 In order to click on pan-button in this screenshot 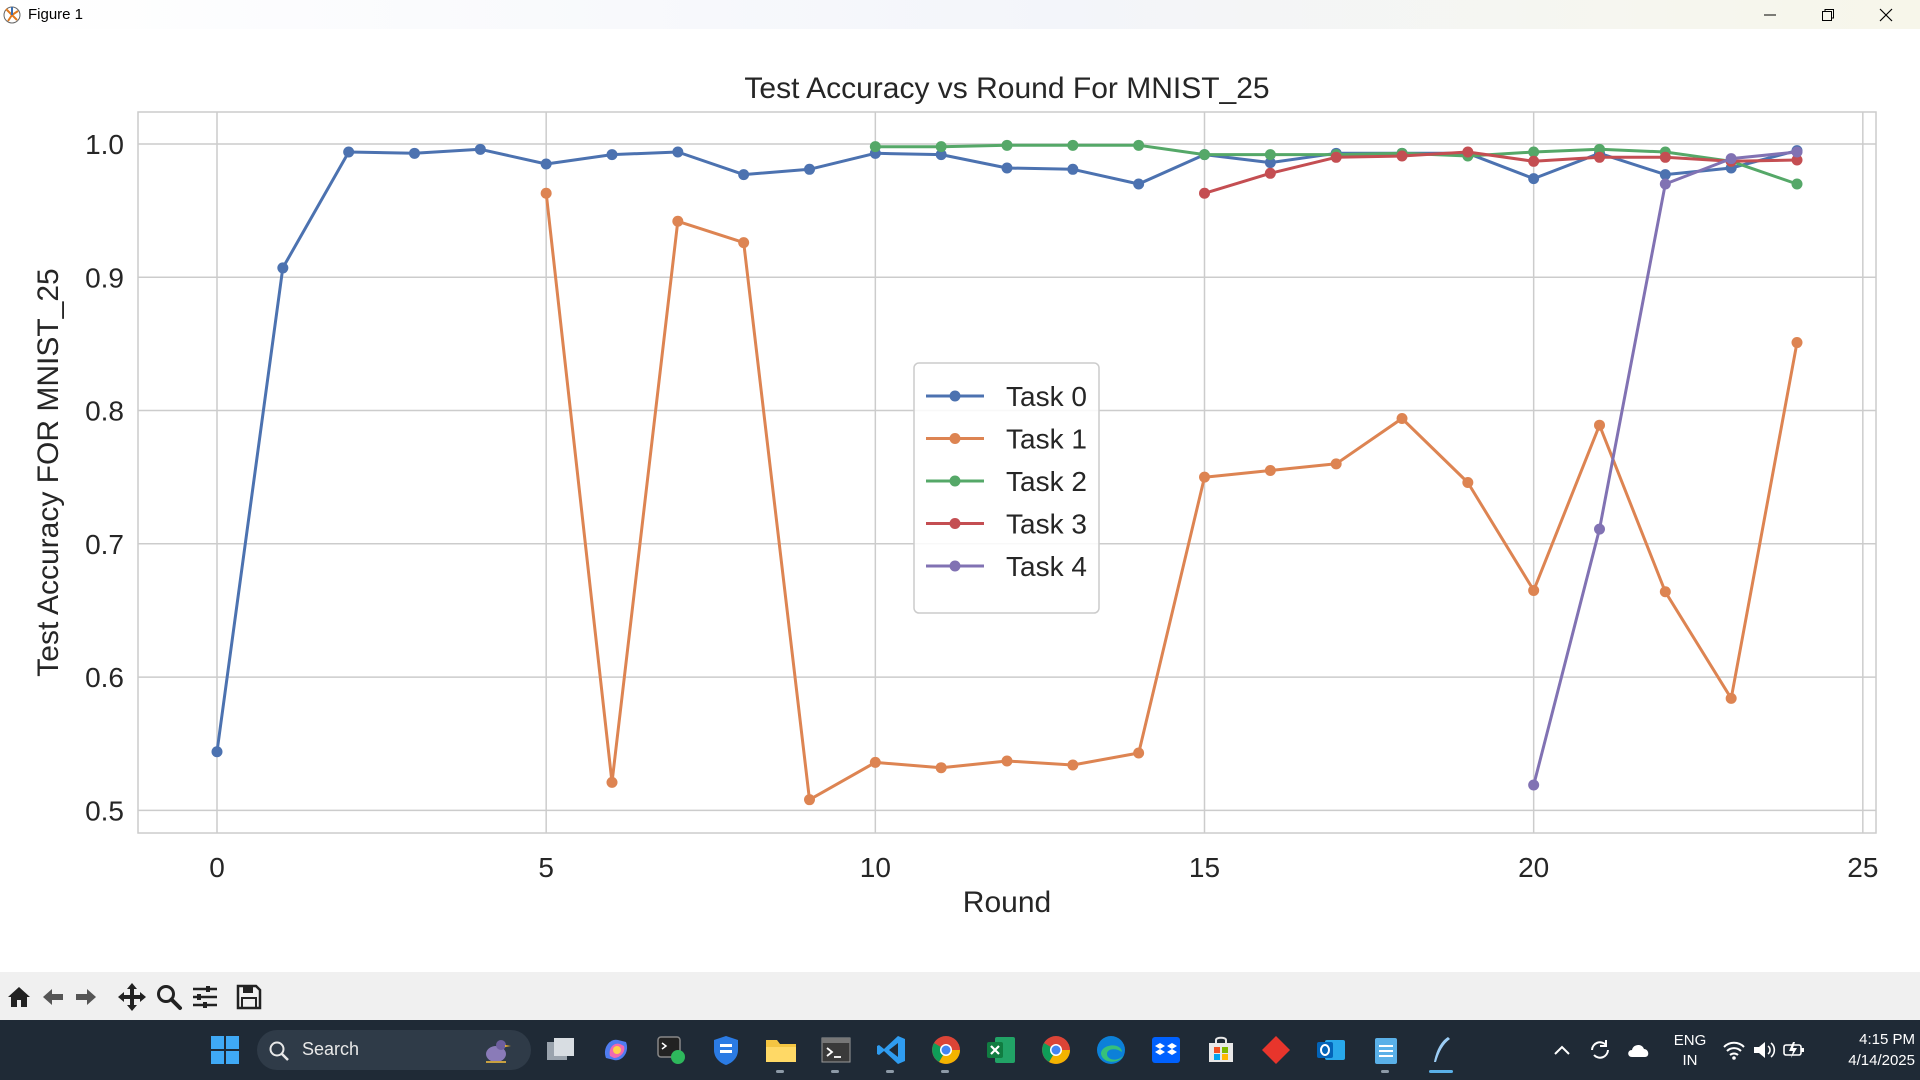, I will do `click(132, 997)`.